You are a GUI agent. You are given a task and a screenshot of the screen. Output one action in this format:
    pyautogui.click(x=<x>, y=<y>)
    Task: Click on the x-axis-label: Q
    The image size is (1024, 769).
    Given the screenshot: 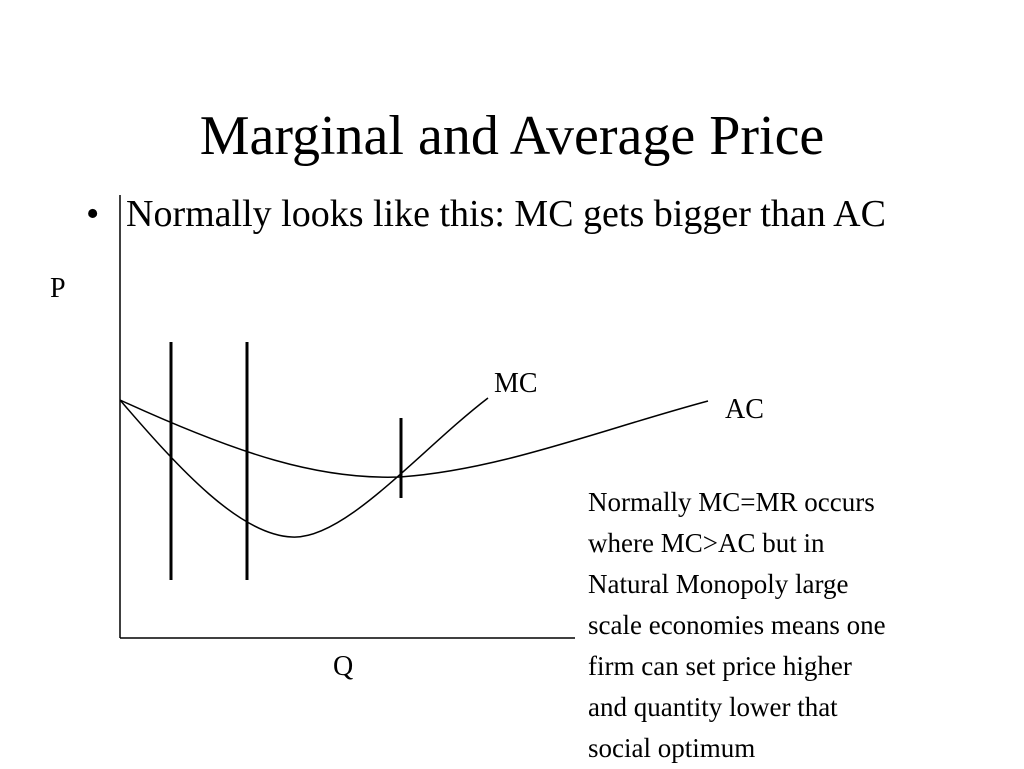 What is the action you would take?
    pyautogui.click(x=343, y=666)
    